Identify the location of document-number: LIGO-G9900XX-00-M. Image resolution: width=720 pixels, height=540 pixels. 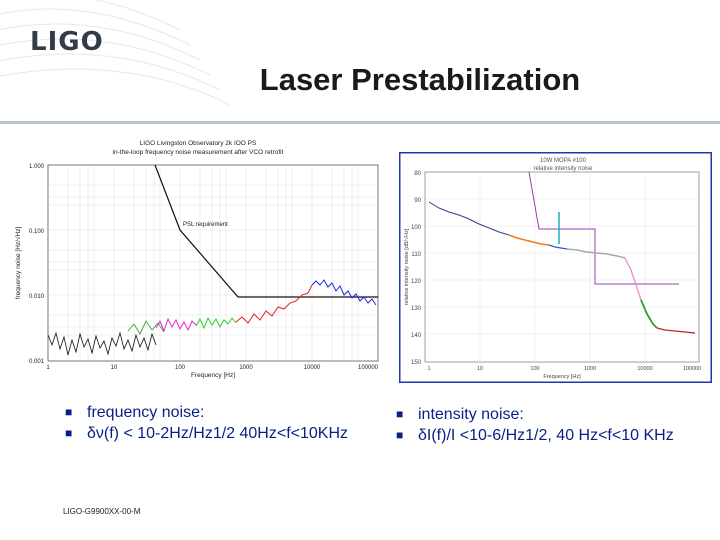
(102, 511).